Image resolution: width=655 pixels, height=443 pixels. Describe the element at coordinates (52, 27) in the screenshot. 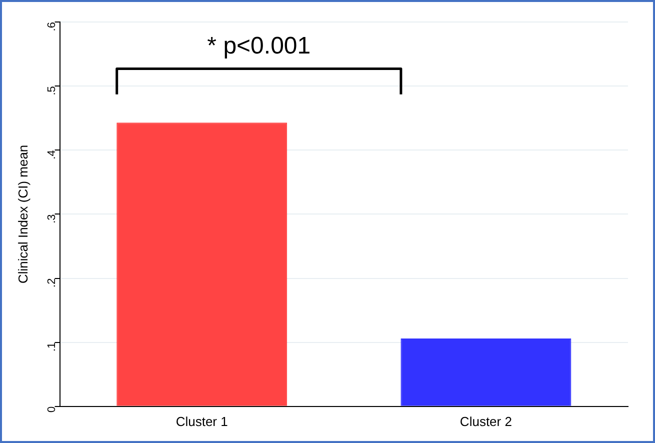

I see `y-tick-label: .6` at that location.